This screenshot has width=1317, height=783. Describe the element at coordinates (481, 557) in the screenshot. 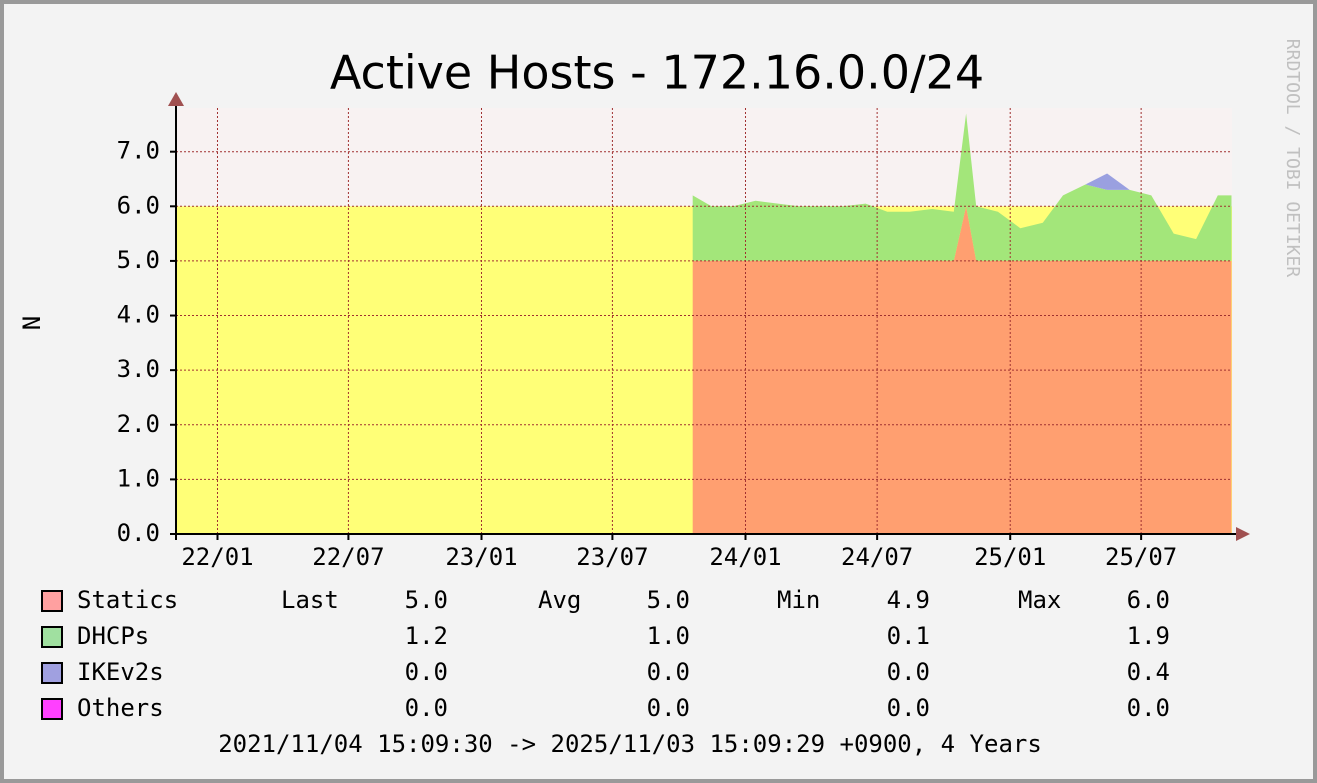

I see `x-tick-label: 23/01` at that location.